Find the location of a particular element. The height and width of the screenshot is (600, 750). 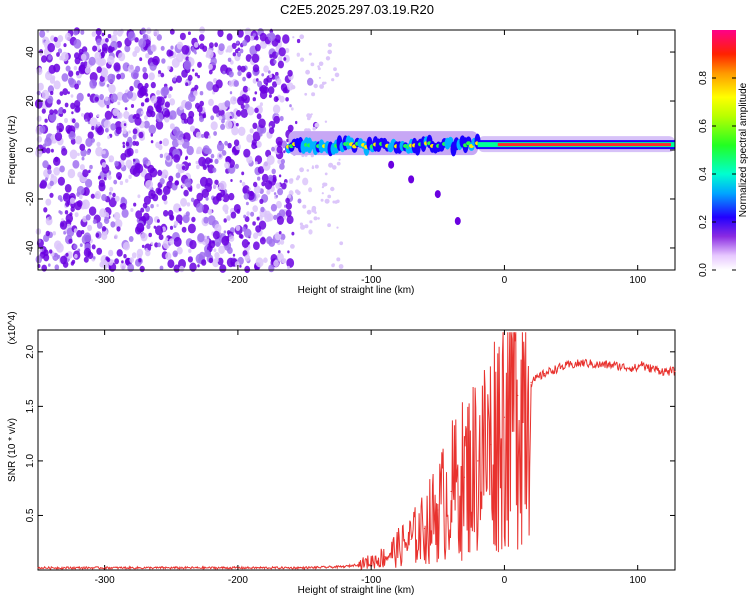

spectrogram-x-tick-label: 0 is located at coordinates (505, 280).